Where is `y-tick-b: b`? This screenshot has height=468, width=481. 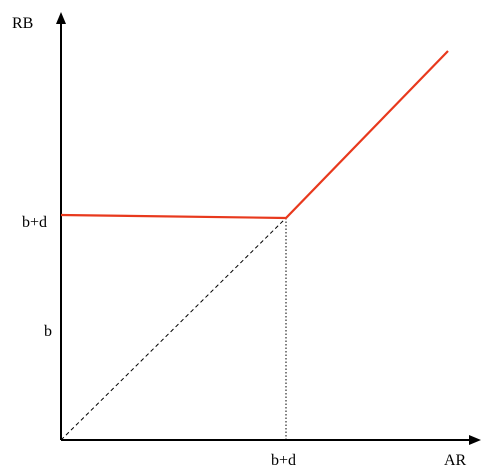
y-tick-b: b is located at coordinates (48, 331).